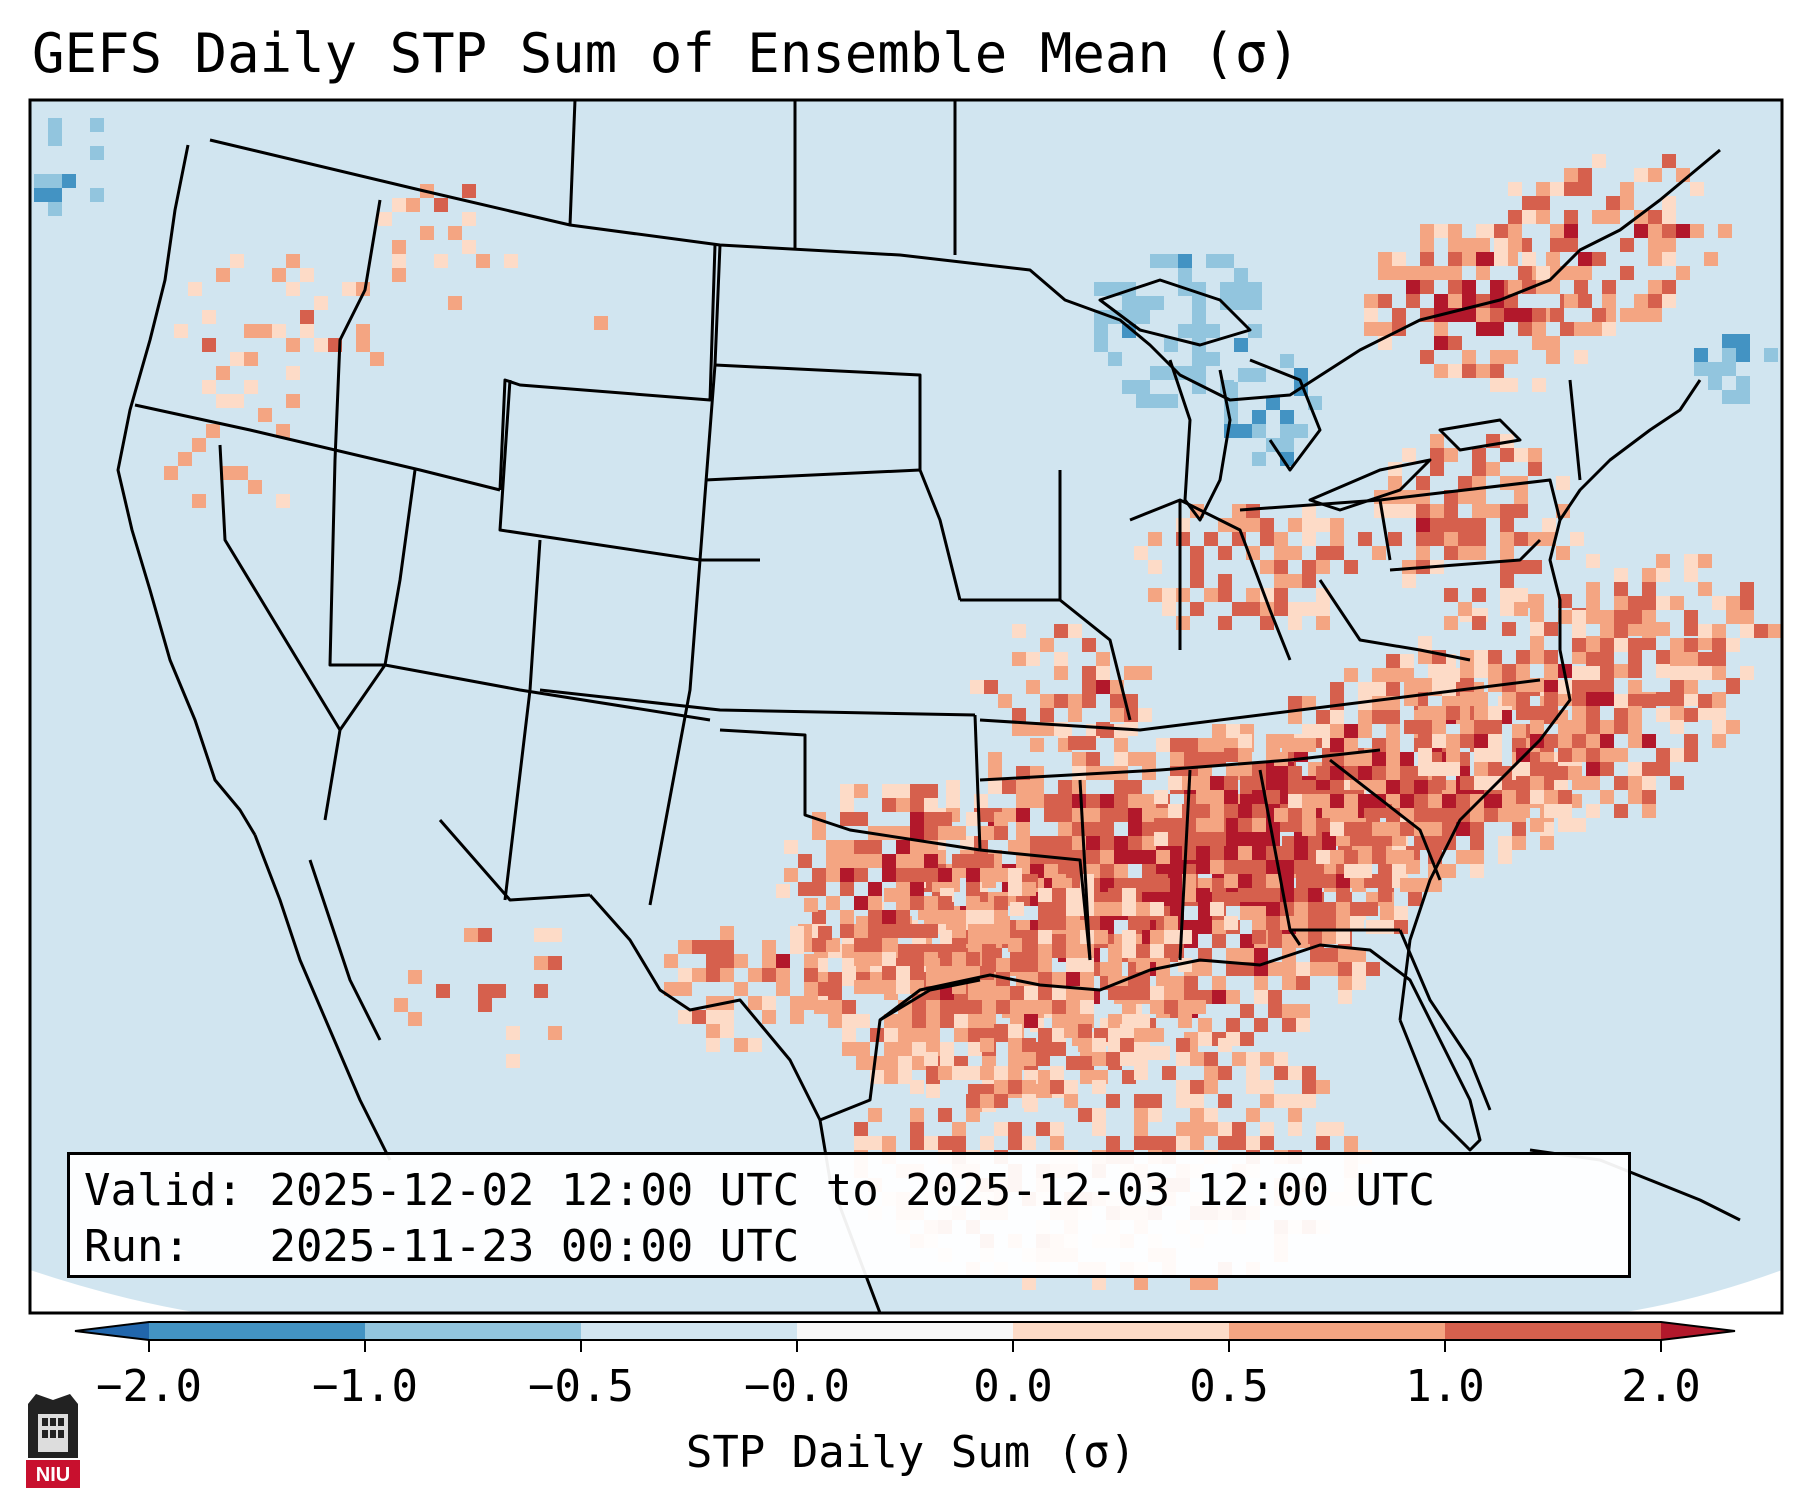 Image resolution: width=1803 pixels, height=1506 pixels. What do you see at coordinates (115, 1291) in the screenshot?
I see `projection-edge-sw` at bounding box center [115, 1291].